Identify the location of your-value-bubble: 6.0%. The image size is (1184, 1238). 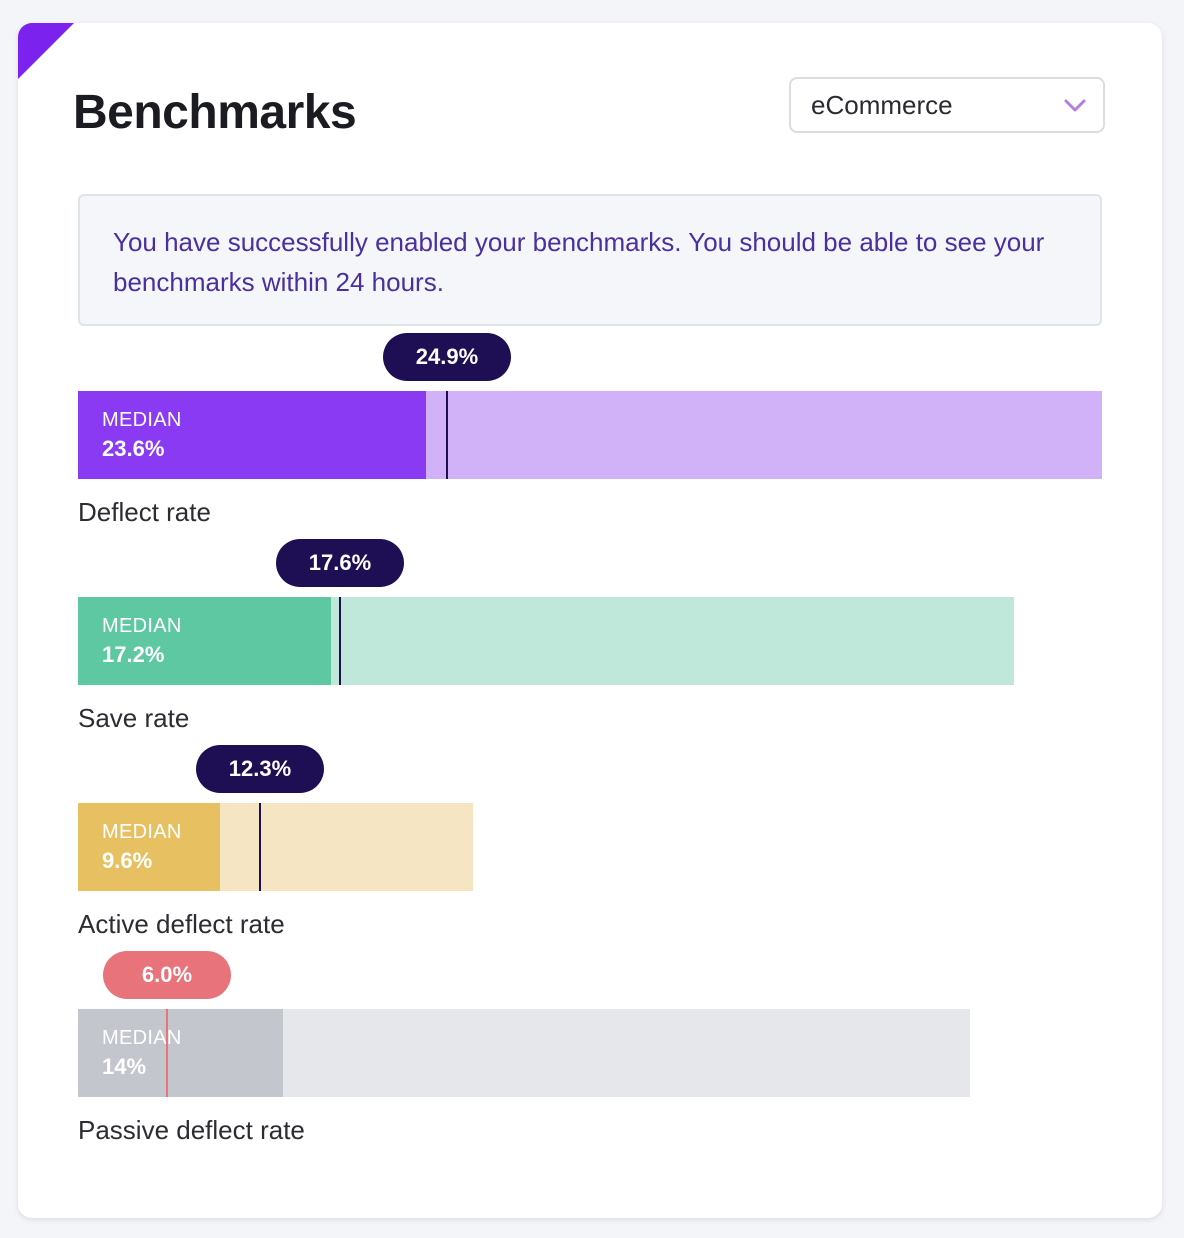
(167, 975).